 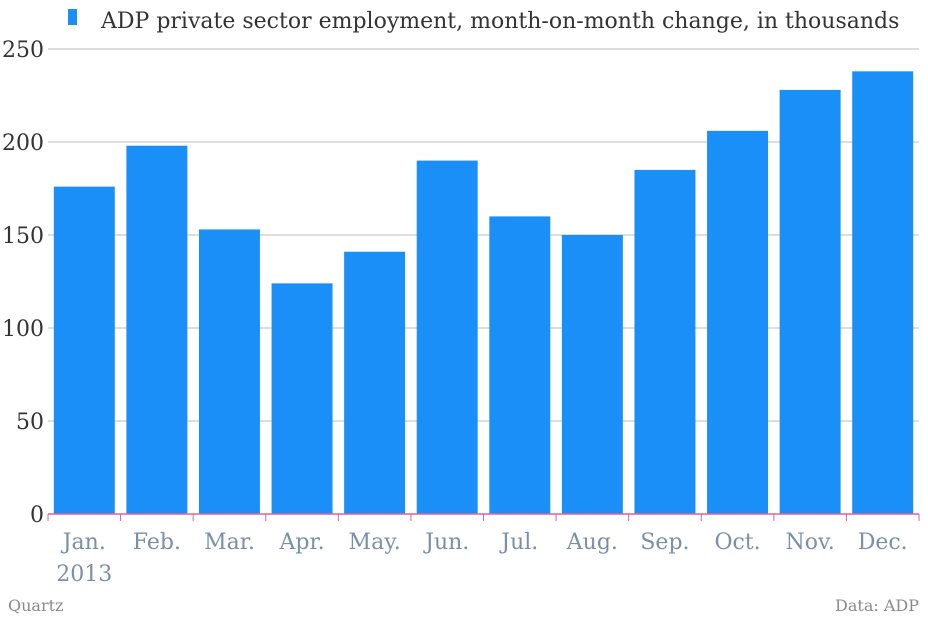 I want to click on x-tick-label: Nov., so click(x=809, y=542).